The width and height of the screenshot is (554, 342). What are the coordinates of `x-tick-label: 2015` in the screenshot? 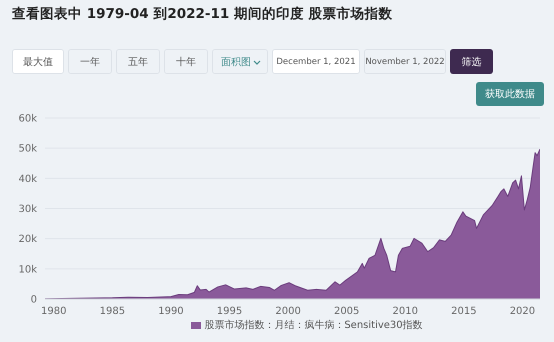 It's located at (464, 312).